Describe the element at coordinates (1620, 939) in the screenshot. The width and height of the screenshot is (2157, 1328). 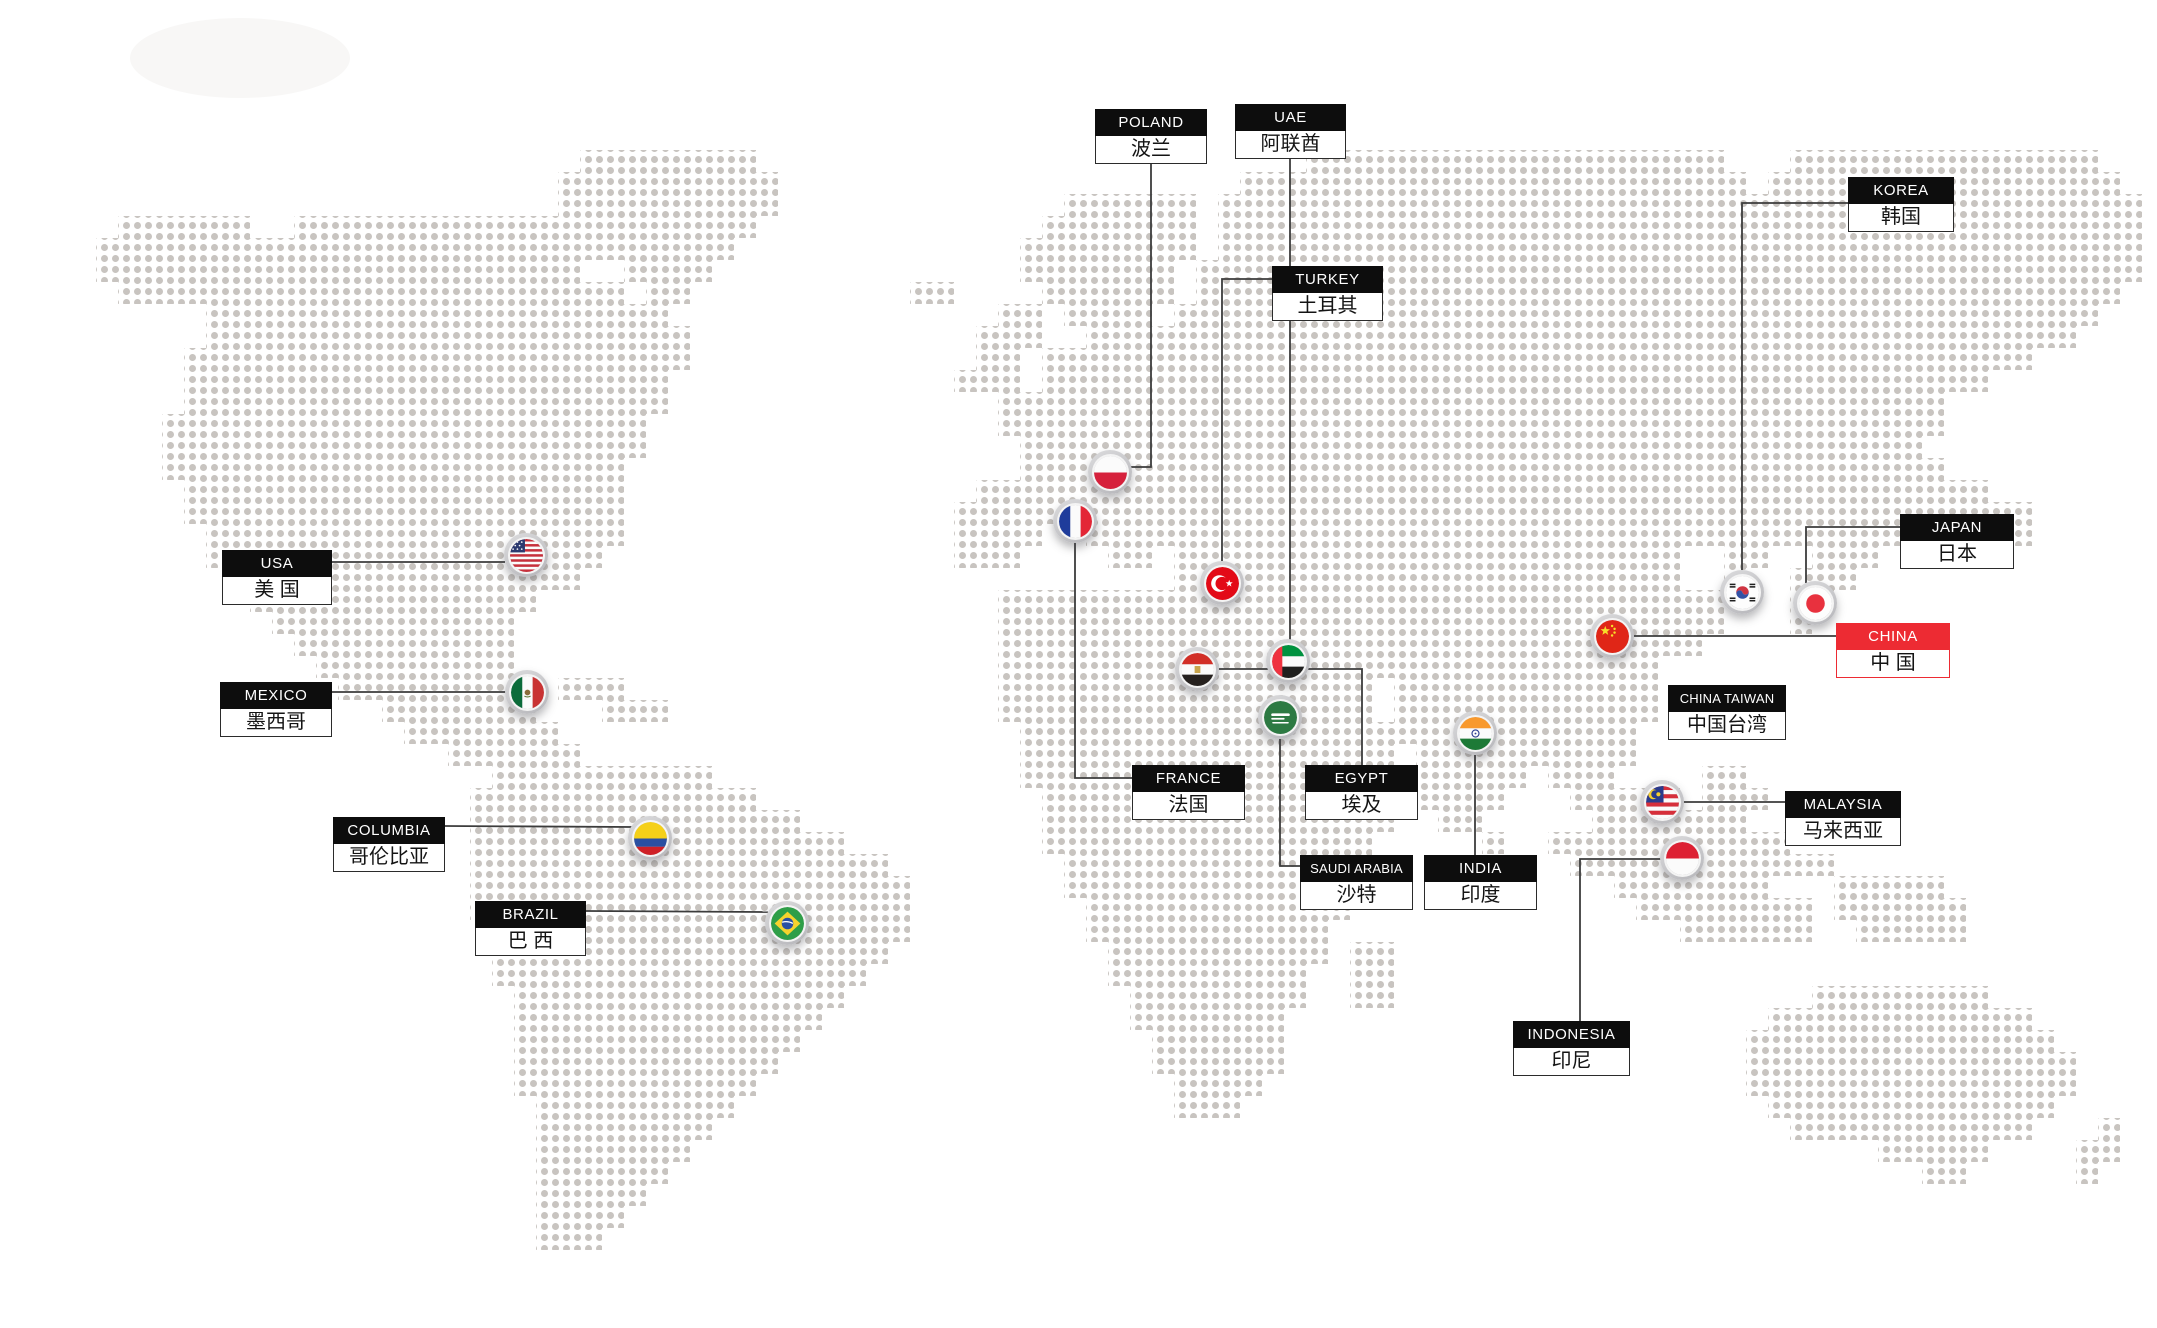
I see `connector-indonesia` at that location.